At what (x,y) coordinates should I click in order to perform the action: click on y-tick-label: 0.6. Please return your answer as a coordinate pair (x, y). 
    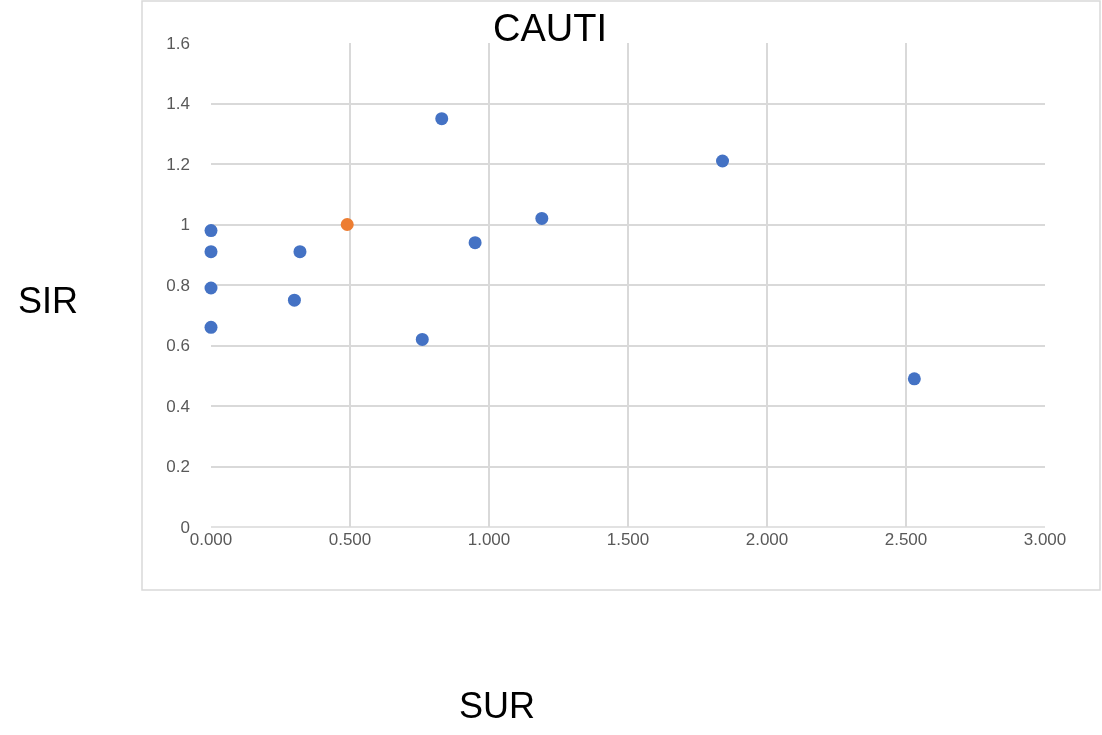
    Looking at the image, I should click on (178, 346).